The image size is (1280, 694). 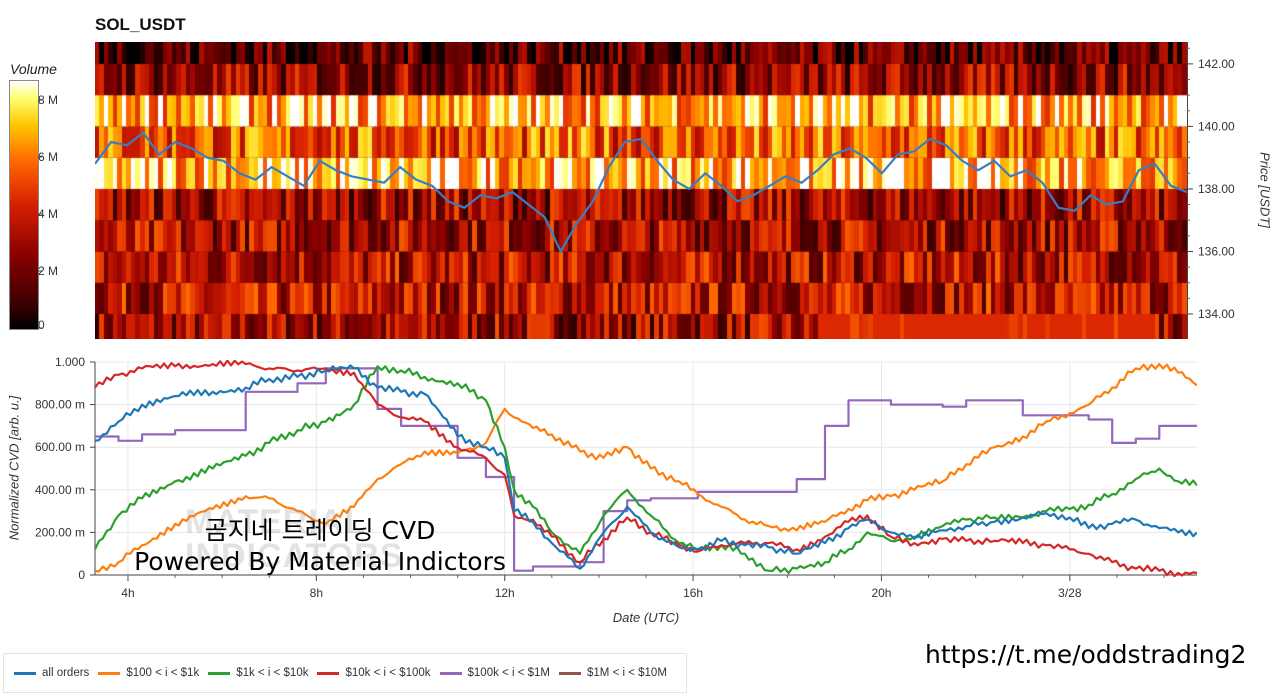 What do you see at coordinates (33, 69) in the screenshot?
I see `colorbar-title: Volume` at bounding box center [33, 69].